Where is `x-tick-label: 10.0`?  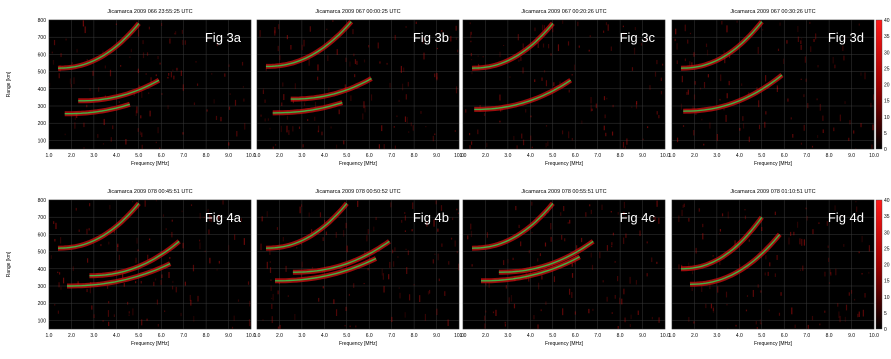 x-tick-label: 10.0 is located at coordinates (874, 336).